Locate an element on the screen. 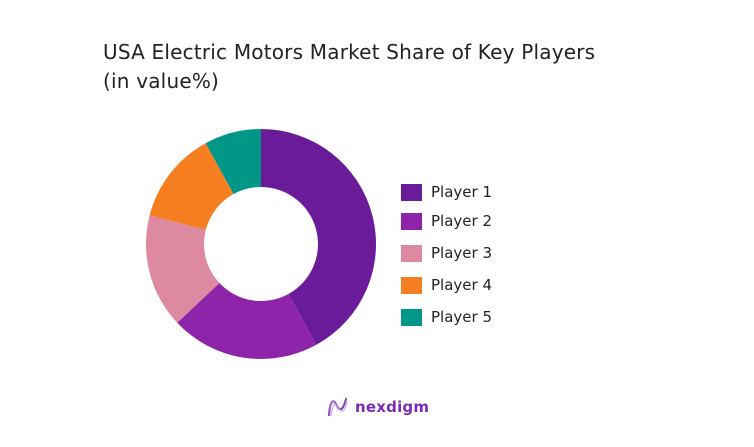 The height and width of the screenshot is (447, 754). legend-item-player-3: Player 3 is located at coordinates (446, 253).